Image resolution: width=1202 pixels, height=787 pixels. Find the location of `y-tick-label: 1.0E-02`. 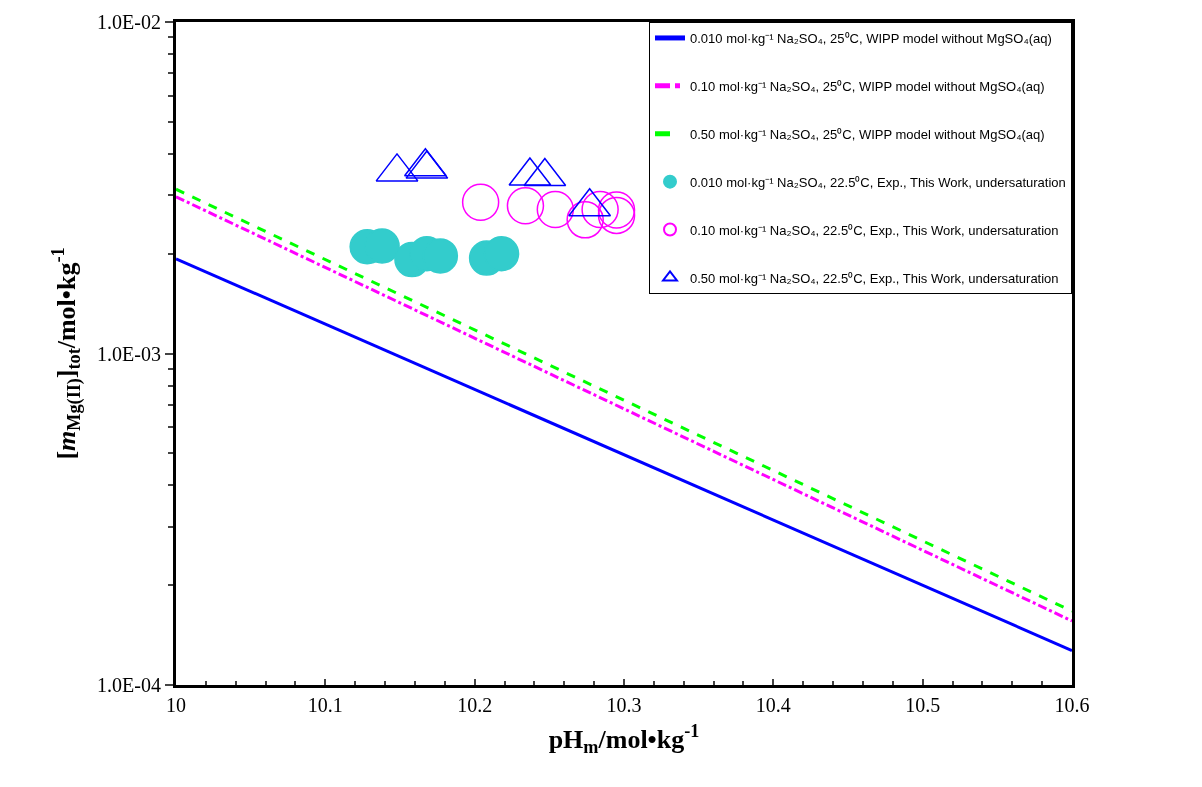

y-tick-label: 1.0E-02 is located at coordinates (129, 22).